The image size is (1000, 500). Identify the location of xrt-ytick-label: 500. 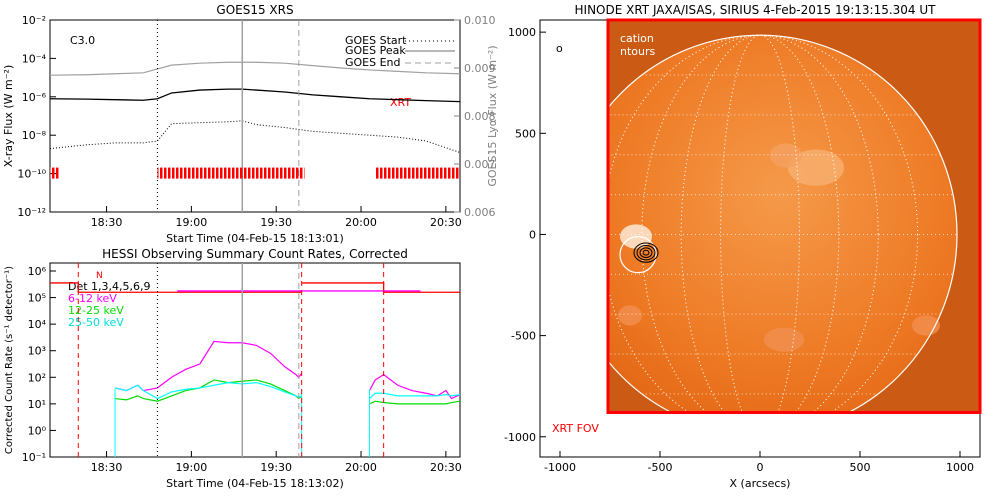
(525, 133).